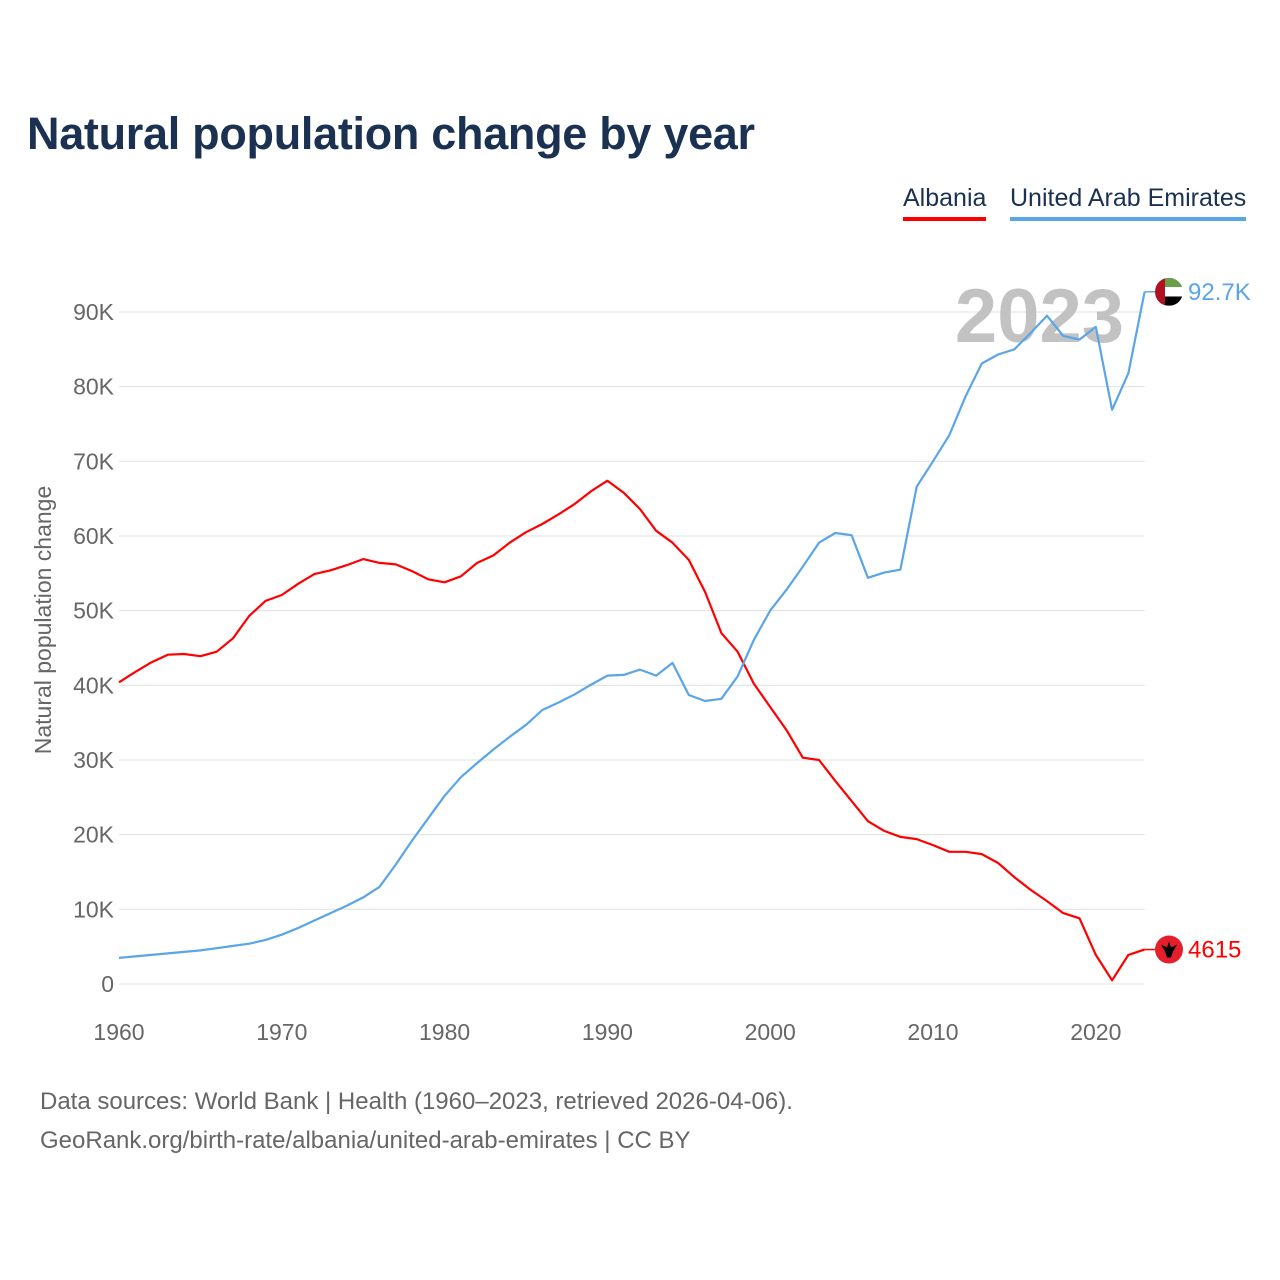 Image resolution: width=1280 pixels, height=1280 pixels. What do you see at coordinates (444, 1032) in the screenshot?
I see `x-tick-label: 1980` at bounding box center [444, 1032].